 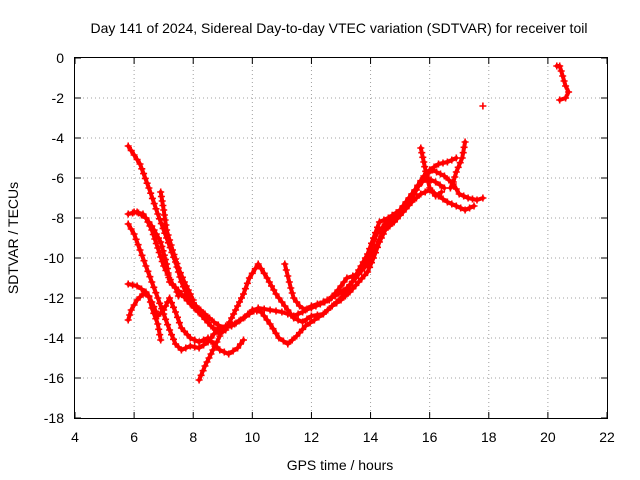 What do you see at coordinates (489, 437) in the screenshot?
I see `x-tick-label: 18` at bounding box center [489, 437].